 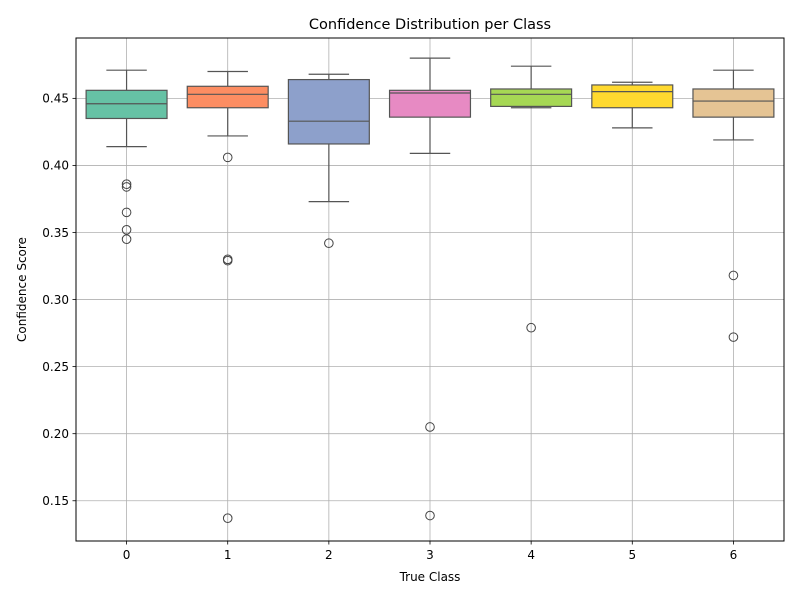 What do you see at coordinates (228, 555) in the screenshot?
I see `x-tick-label: 1` at bounding box center [228, 555].